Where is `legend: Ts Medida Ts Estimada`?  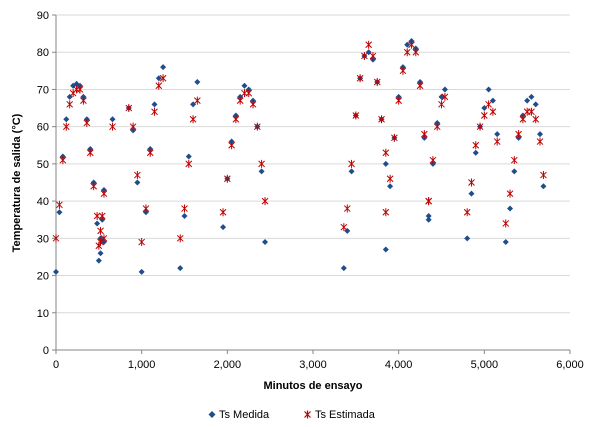 legend: Ts Medida Ts Estimada is located at coordinates (292, 415).